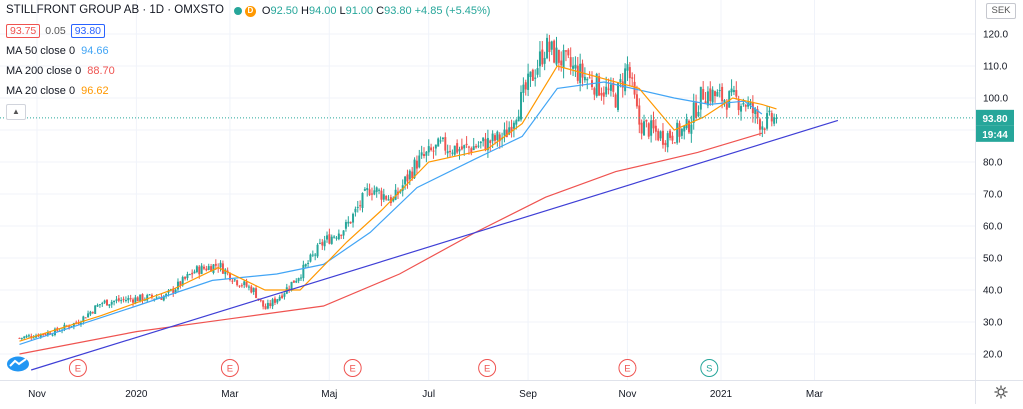  What do you see at coordinates (136, 394) in the screenshot?
I see `time-tick-label: 2020` at bounding box center [136, 394].